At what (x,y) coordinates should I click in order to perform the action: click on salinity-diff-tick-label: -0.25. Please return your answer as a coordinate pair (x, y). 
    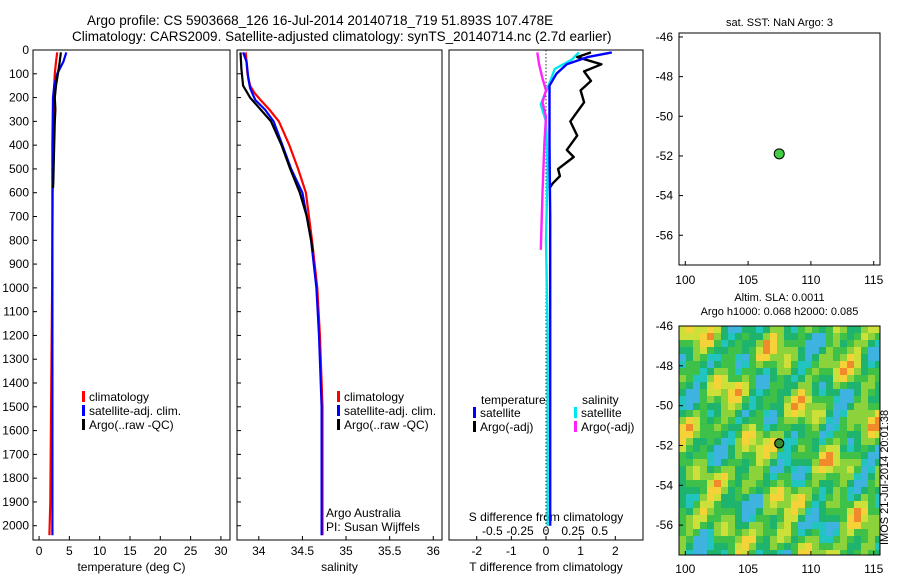
    Looking at the image, I should click on (520, 531).